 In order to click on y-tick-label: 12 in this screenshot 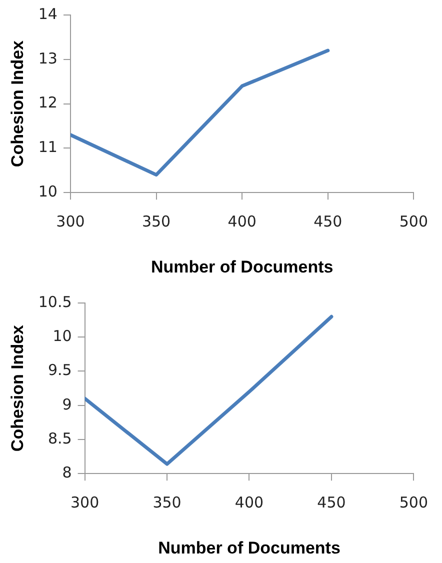, I will do `click(48, 103)`.